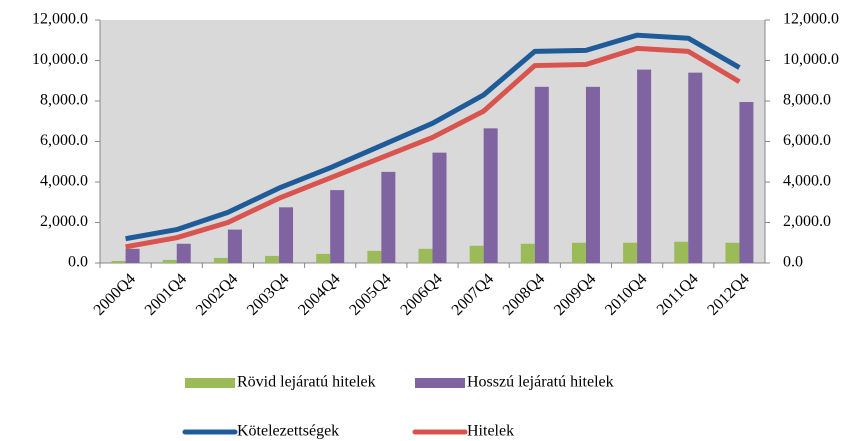 The image size is (859, 441). I want to click on x-tick-label: 2007Q4, so click(473, 294).